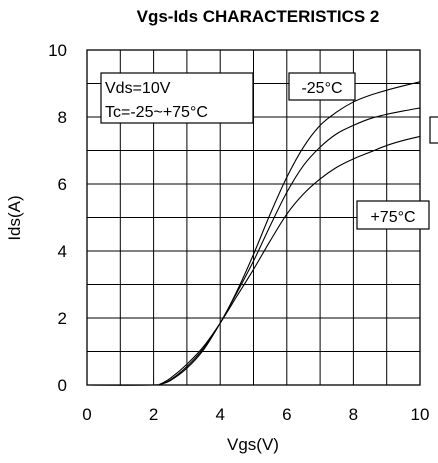 Image resolution: width=438 pixels, height=463 pixels. I want to click on y-tick-label: 0, so click(62, 385).